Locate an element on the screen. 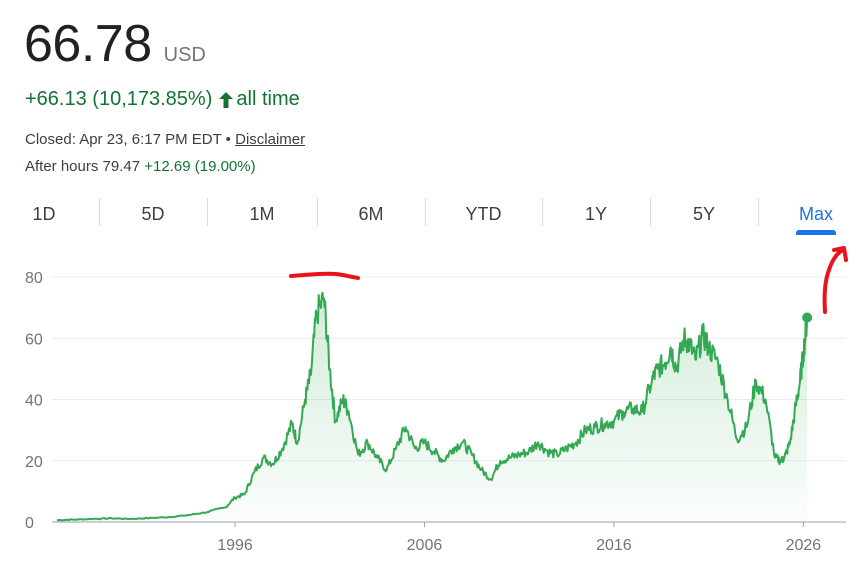 Image resolution: width=856 pixels, height=564 pixels. tab-ytd: YTD is located at coordinates (483, 213).